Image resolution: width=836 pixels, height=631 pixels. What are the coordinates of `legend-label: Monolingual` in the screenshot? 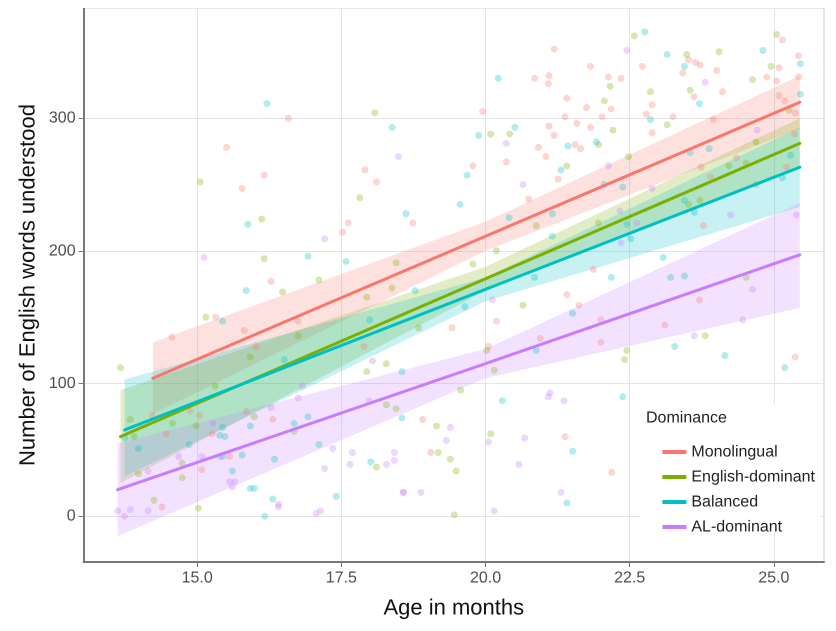 It's located at (734, 452).